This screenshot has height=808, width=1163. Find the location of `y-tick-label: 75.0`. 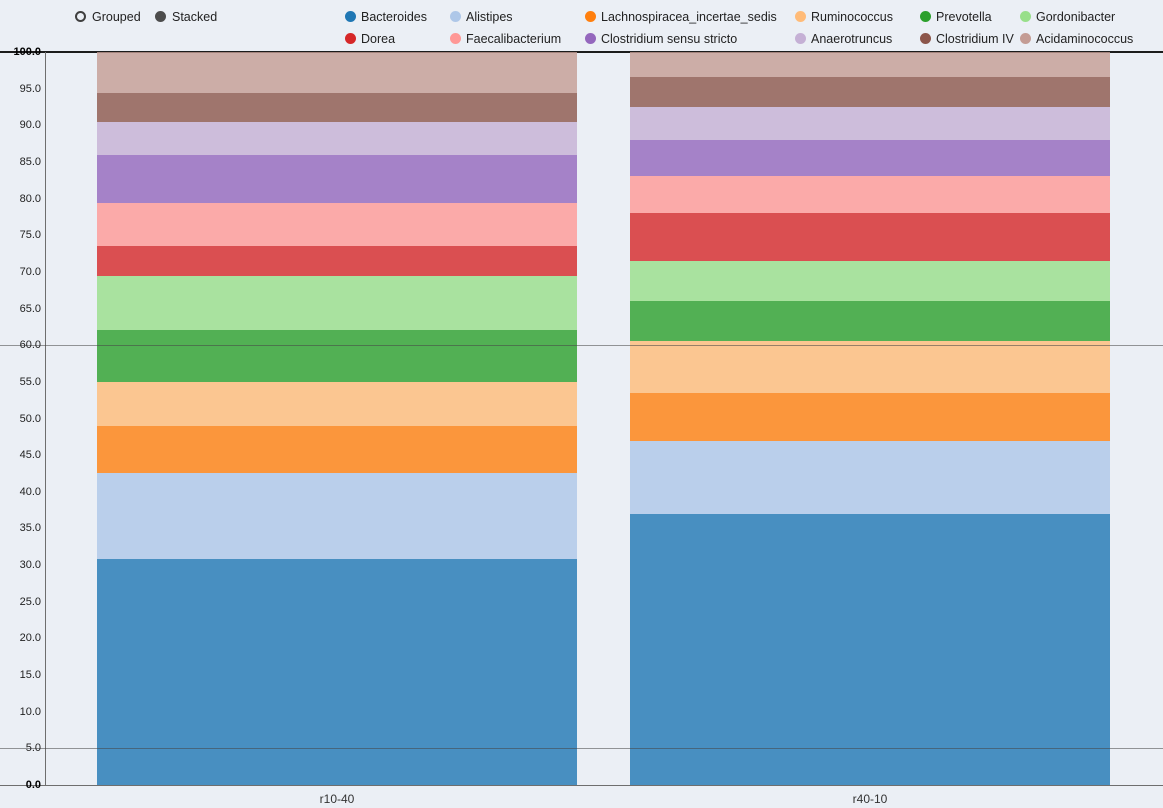

y-tick-label: 75.0 is located at coordinates (30, 235).